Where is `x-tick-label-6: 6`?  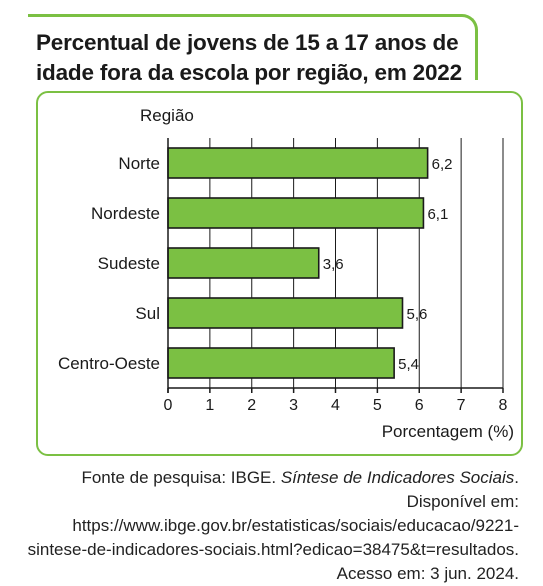 x-tick-label-6: 6 is located at coordinates (419, 405).